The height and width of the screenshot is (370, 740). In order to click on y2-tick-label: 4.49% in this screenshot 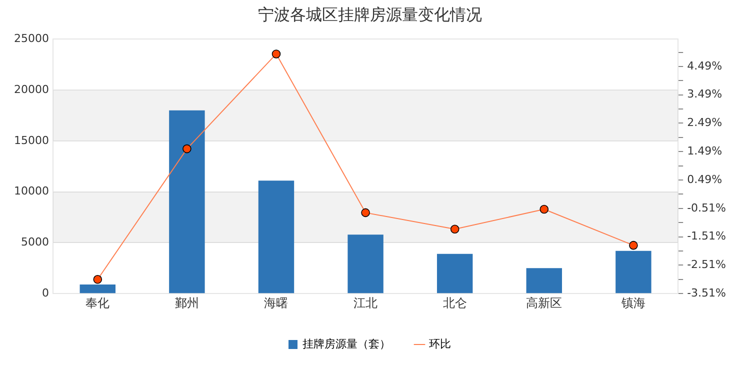, I will do `click(704, 65)`.